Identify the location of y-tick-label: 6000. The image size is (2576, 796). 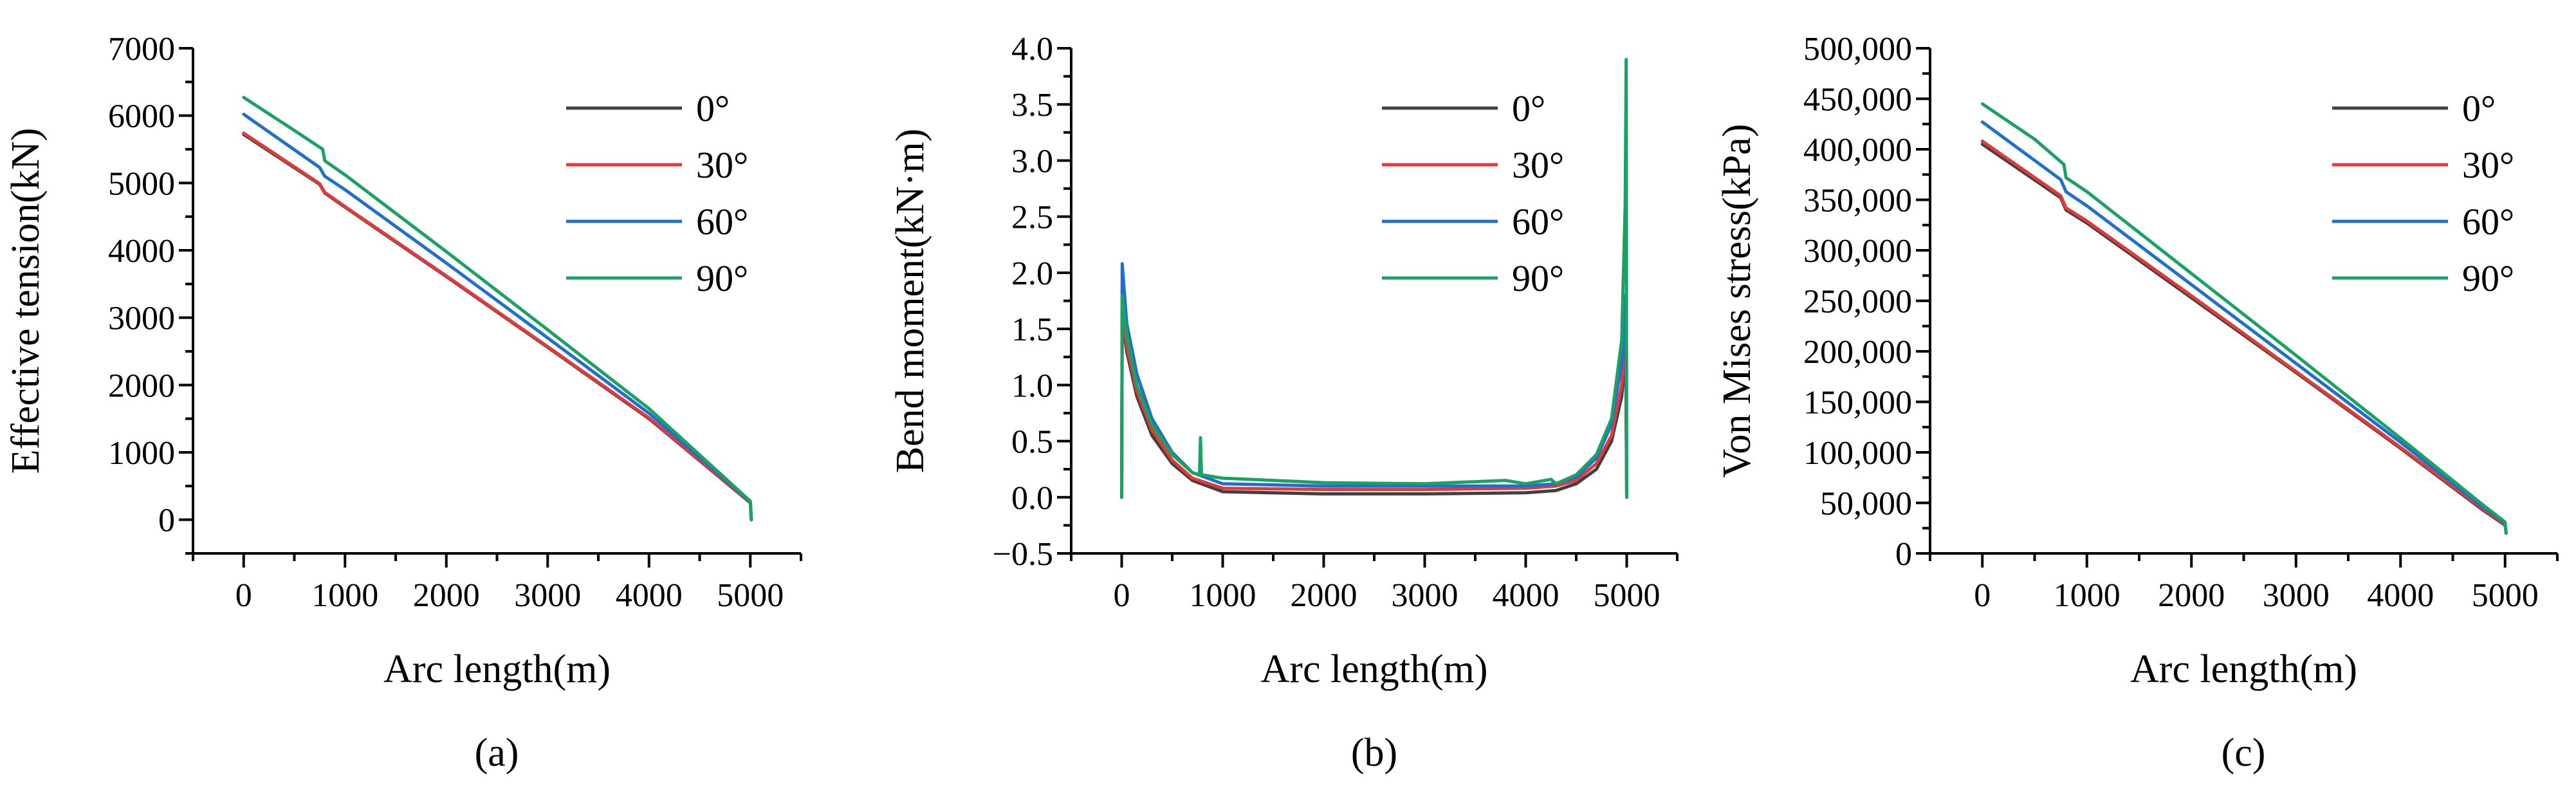
(141, 116).